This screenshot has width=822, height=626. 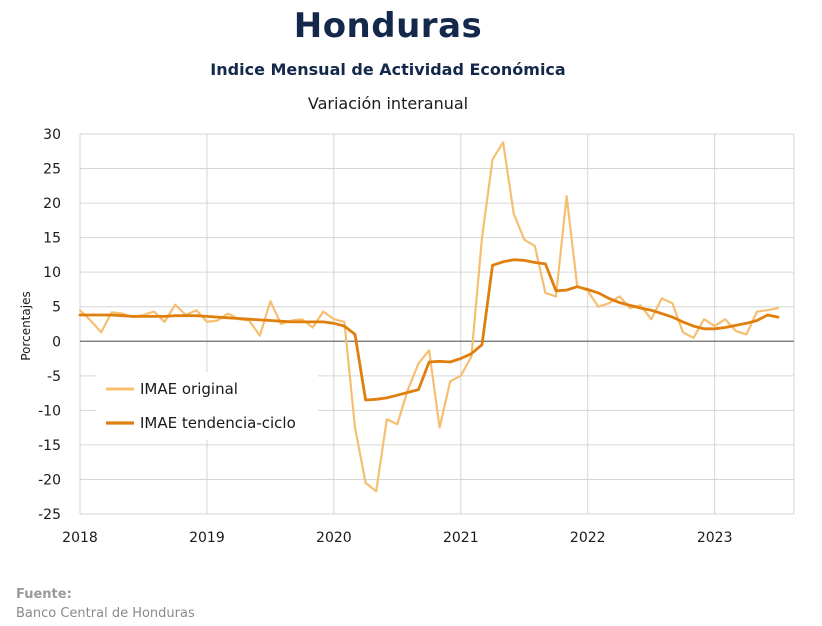 I want to click on x-tick-label: 2018, so click(x=80, y=538).